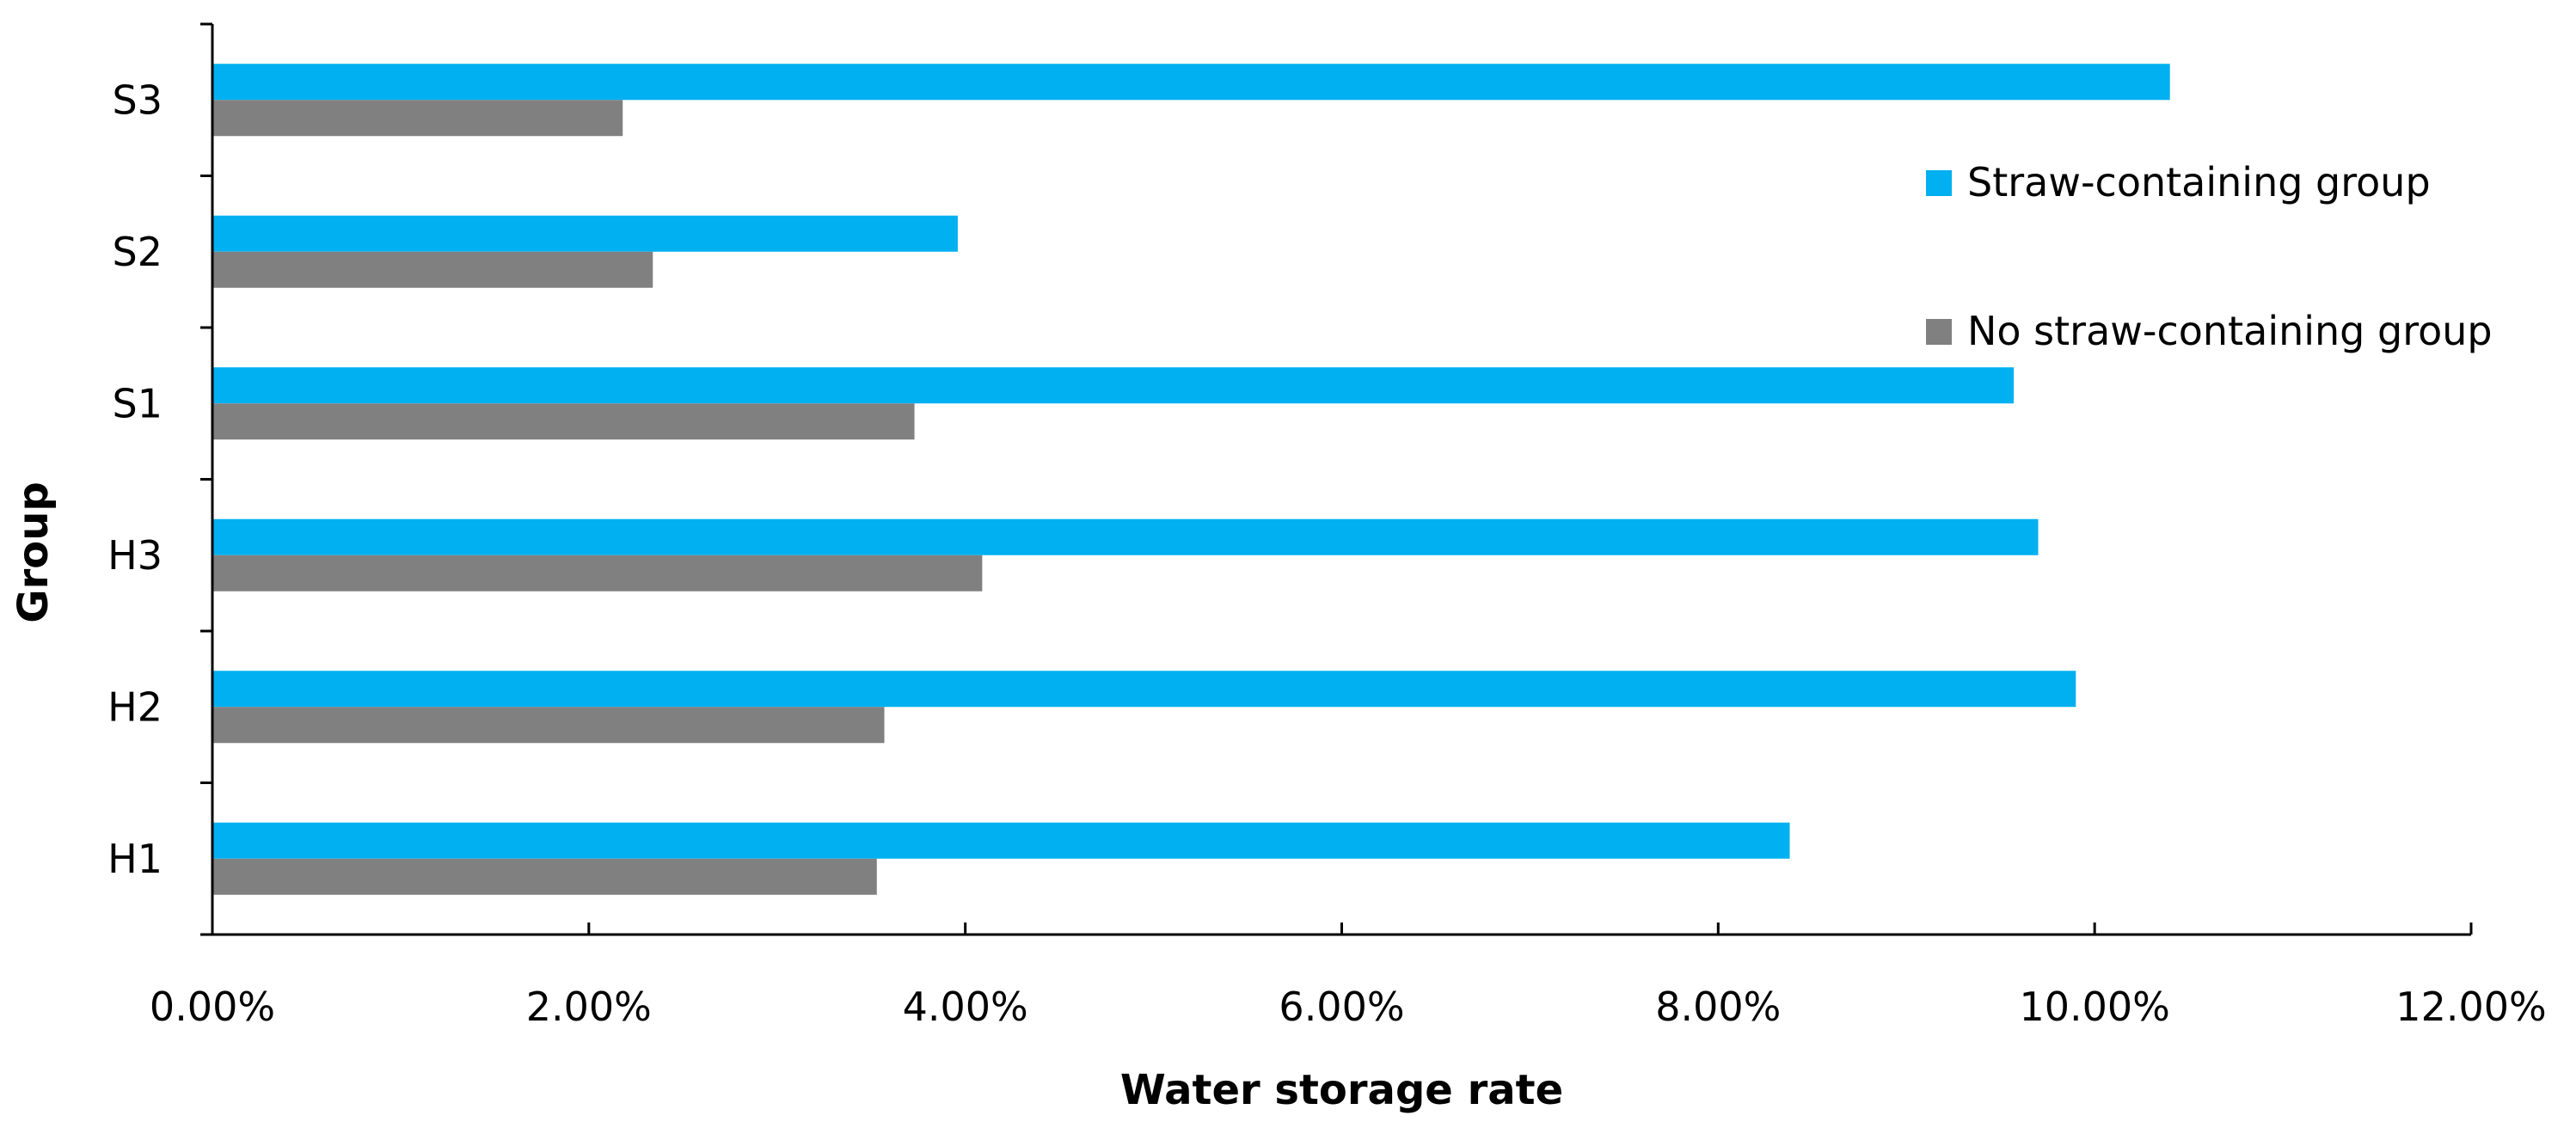  What do you see at coordinates (1341, 1007) in the screenshot?
I see `x-tick-label: 6.00%` at bounding box center [1341, 1007].